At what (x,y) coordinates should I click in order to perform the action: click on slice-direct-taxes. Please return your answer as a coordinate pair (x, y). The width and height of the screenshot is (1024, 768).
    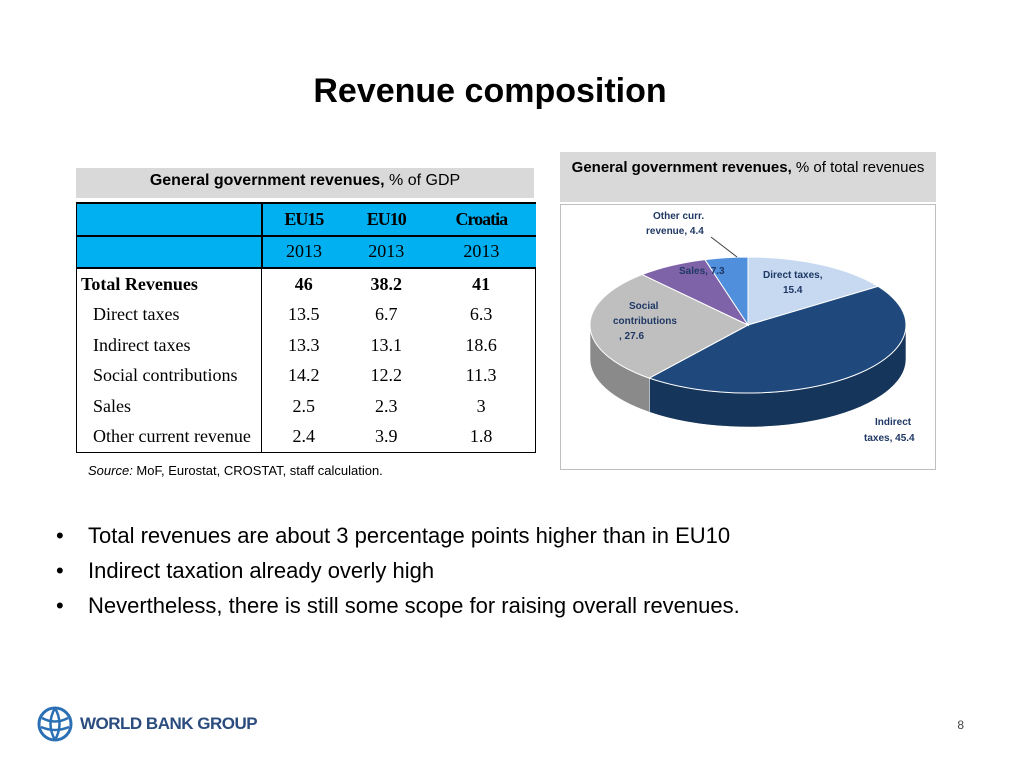
    Looking at the image, I should click on (813, 291).